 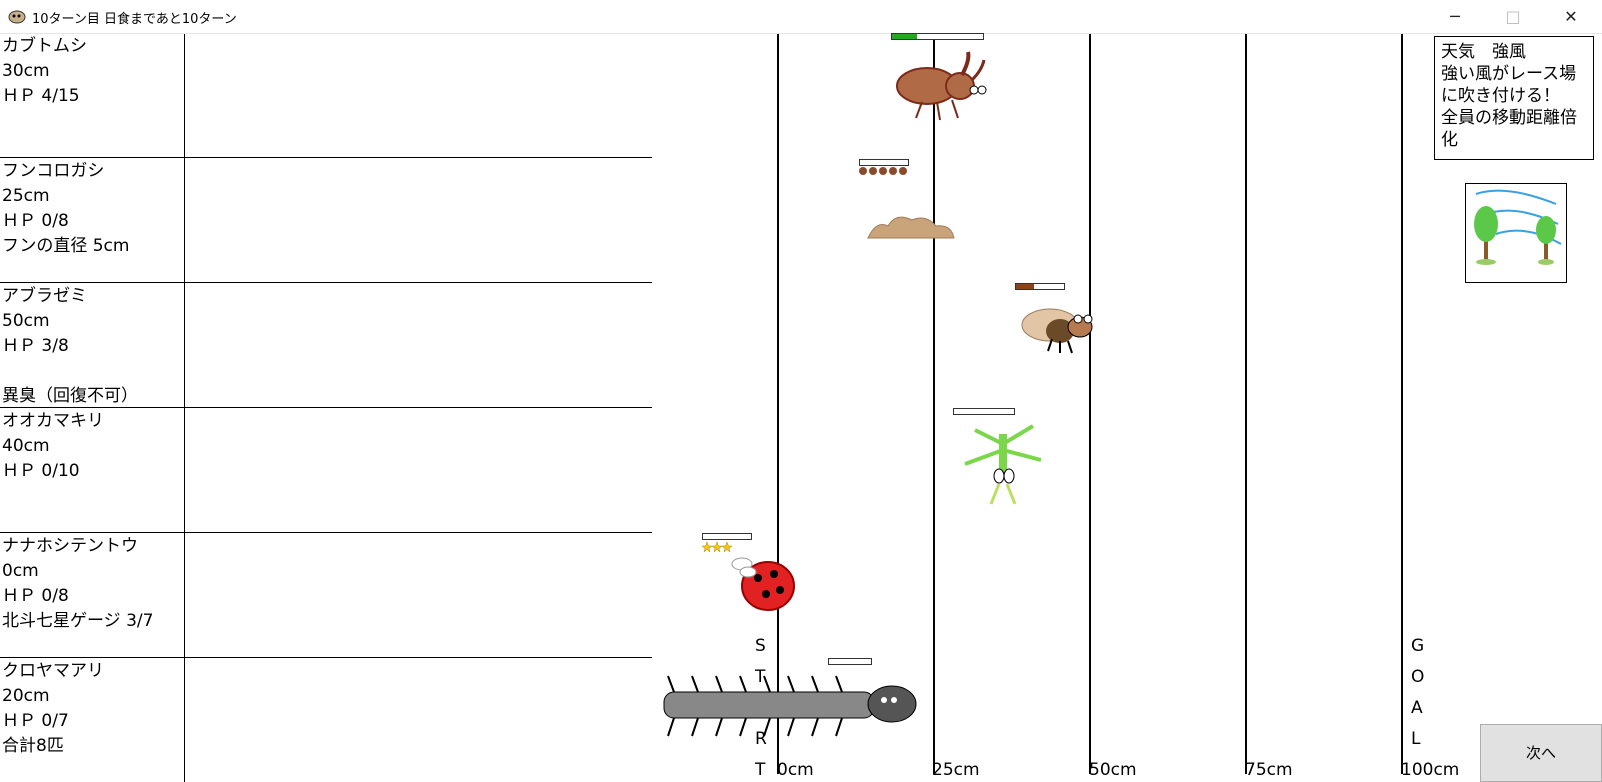 What do you see at coordinates (41, 96) in the screenshot?
I see `insect-hp: ＨＰ 4/15` at bounding box center [41, 96].